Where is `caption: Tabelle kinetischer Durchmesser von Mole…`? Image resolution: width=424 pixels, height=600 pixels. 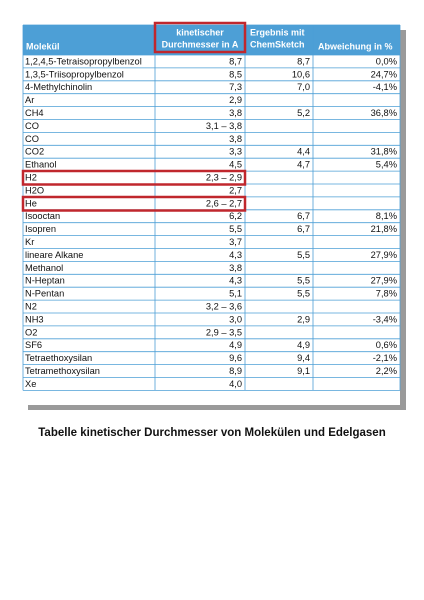 caption: Tabelle kinetischer Durchmesser von Mole… is located at coordinates (211, 433).